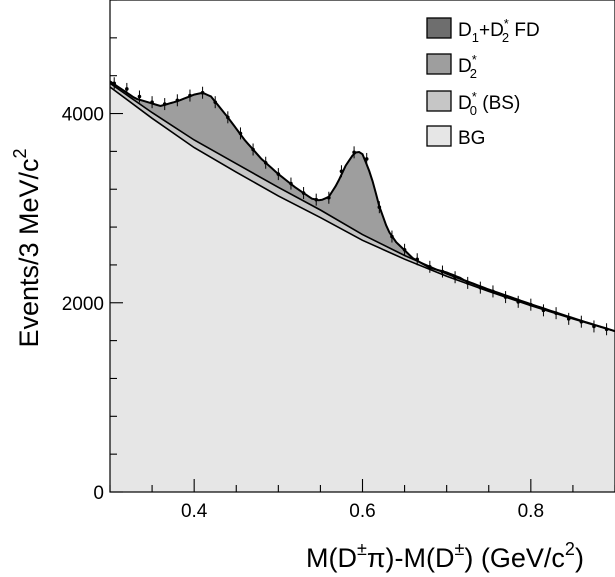  I want to click on legend-item-d2-star: D* 2, so click(451, 66).